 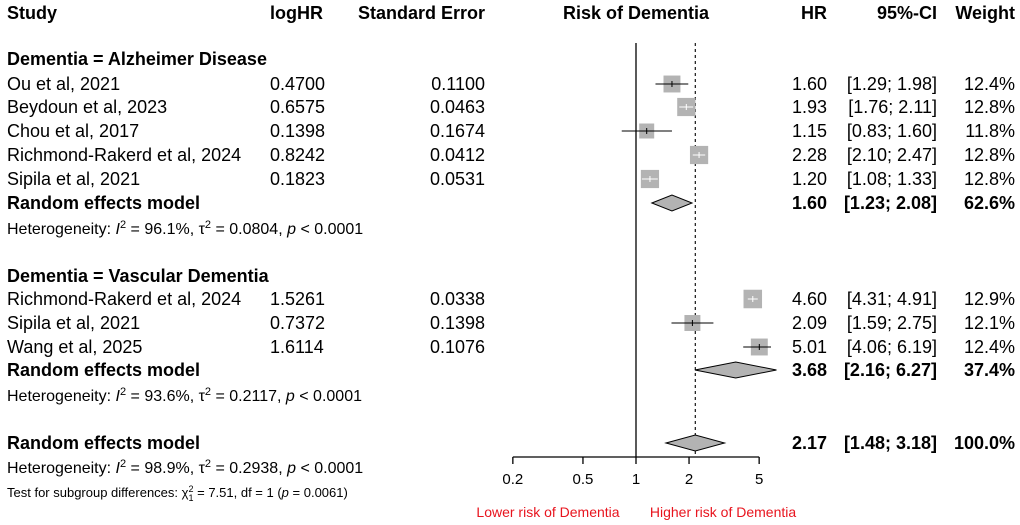 I want to click on study-weight: 12.4%, so click(x=989, y=84).